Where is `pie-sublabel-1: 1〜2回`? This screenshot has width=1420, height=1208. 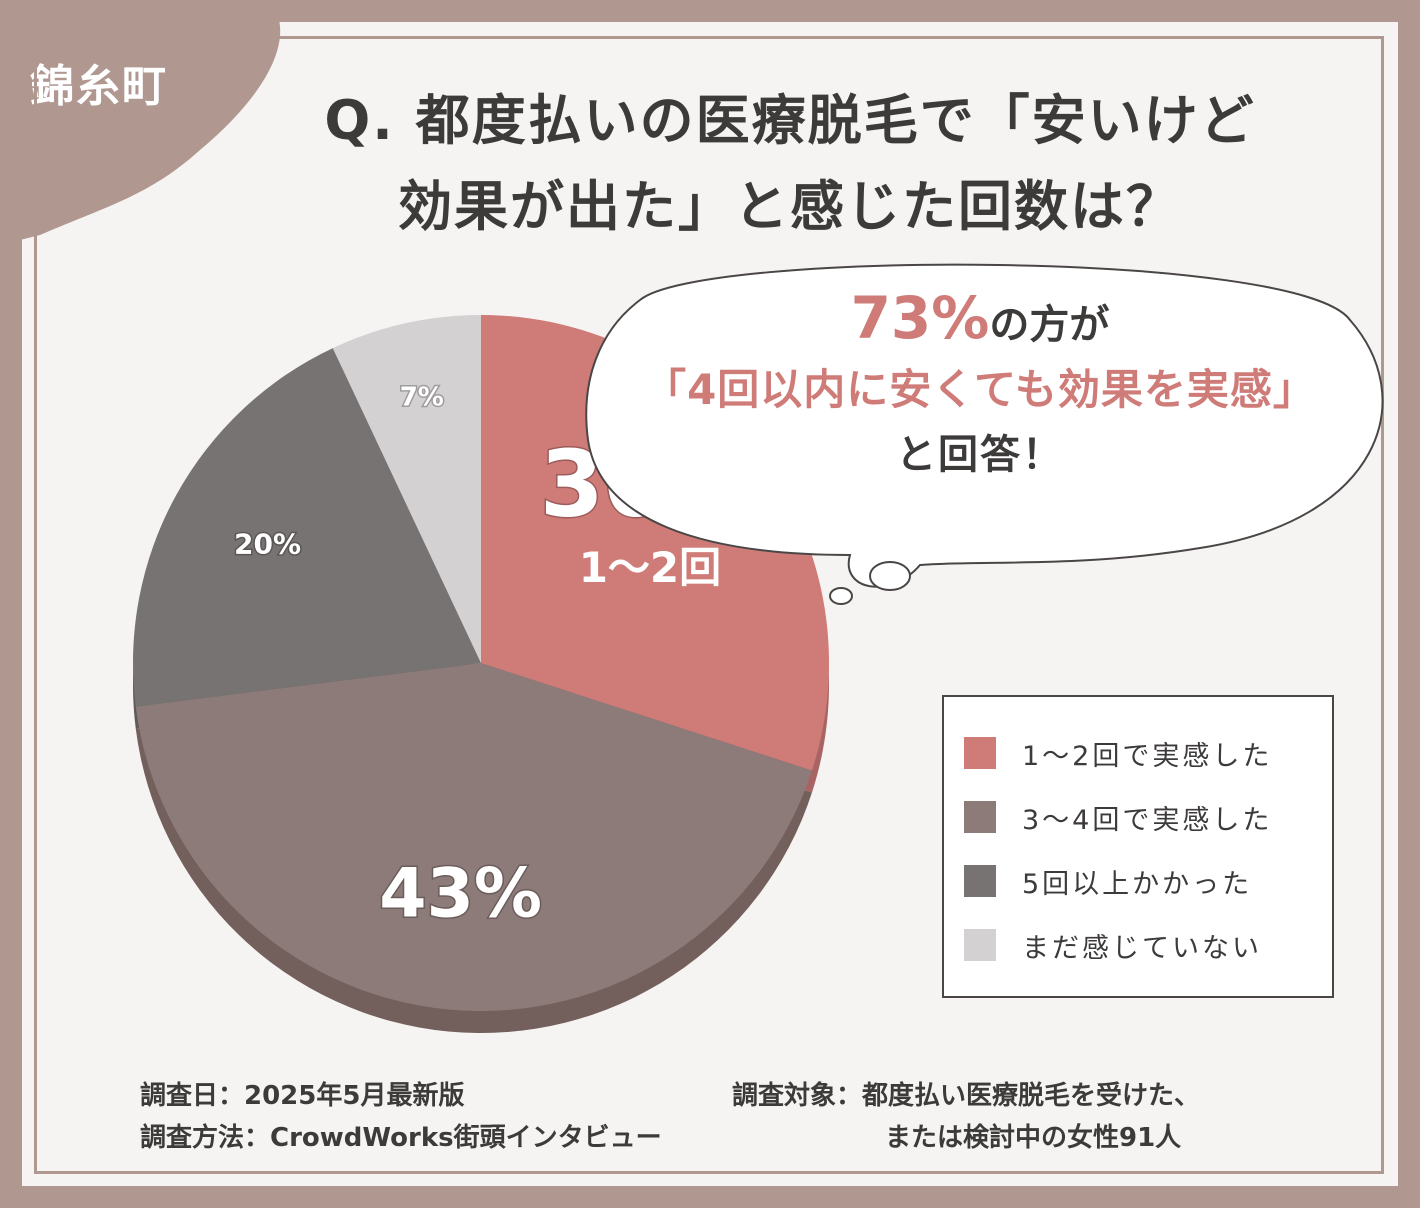
pie-sublabel-1: 1〜2回 is located at coordinates (650, 567).